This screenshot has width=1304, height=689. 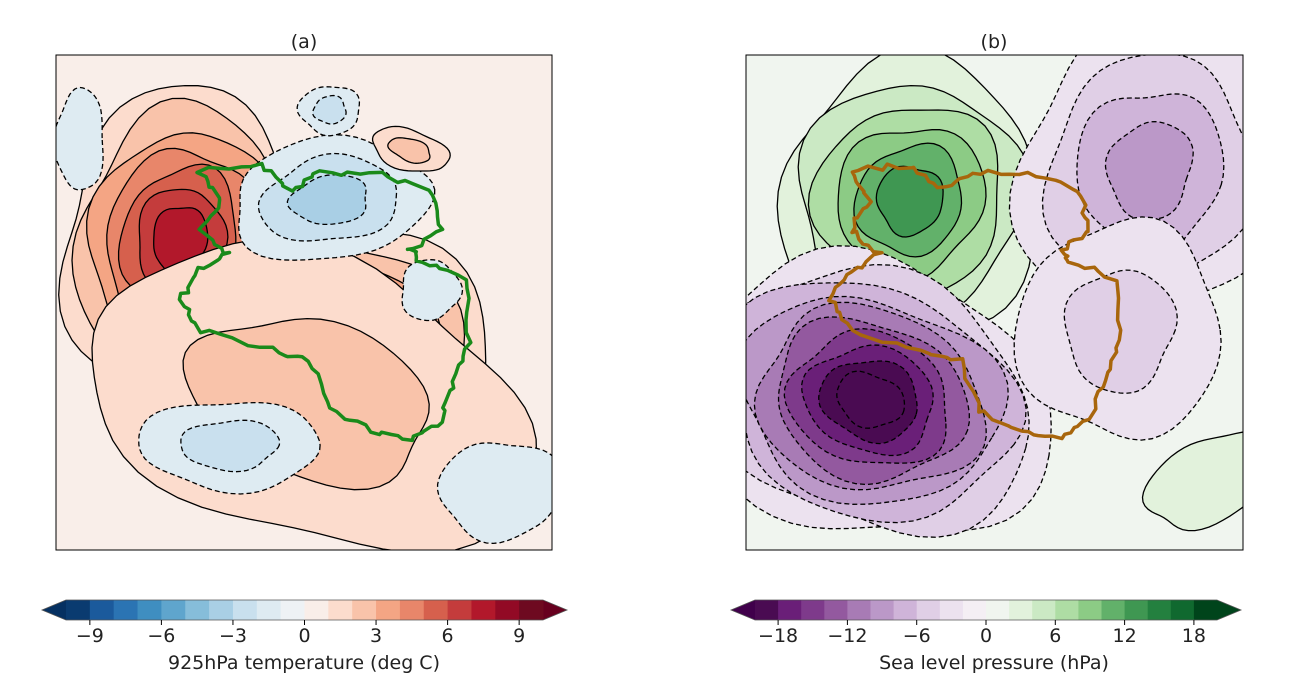 What do you see at coordinates (1125, 636) in the screenshot?
I see `colorbar-tick-label: 12` at bounding box center [1125, 636].